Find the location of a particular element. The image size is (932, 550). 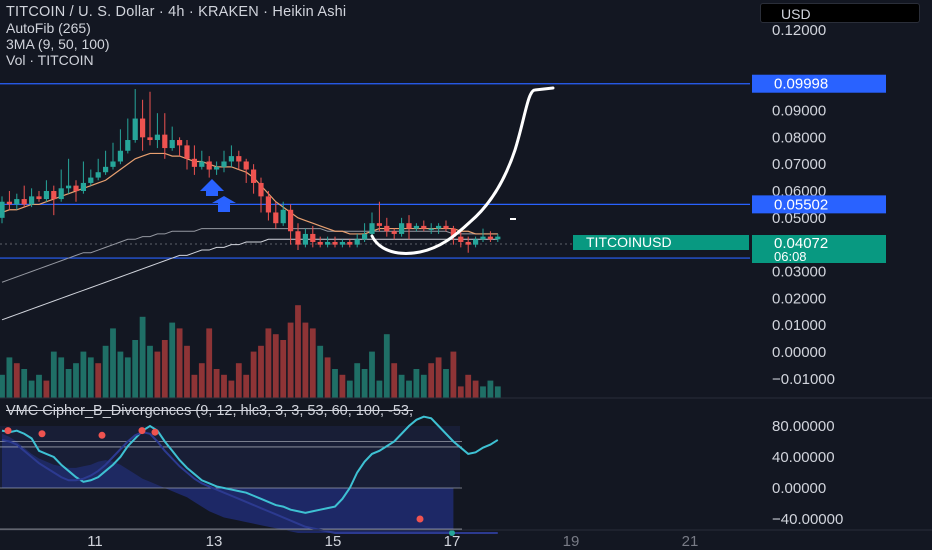

wave-cross-dot is located at coordinates (42, 434).